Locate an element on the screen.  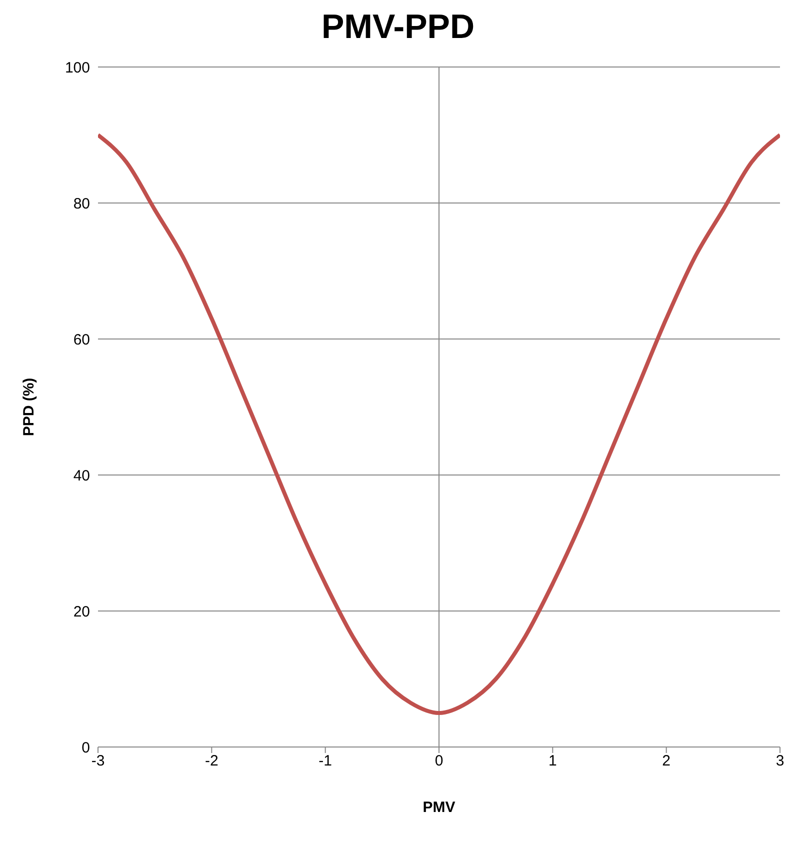
x-tick-label: -2 is located at coordinates (211, 761).